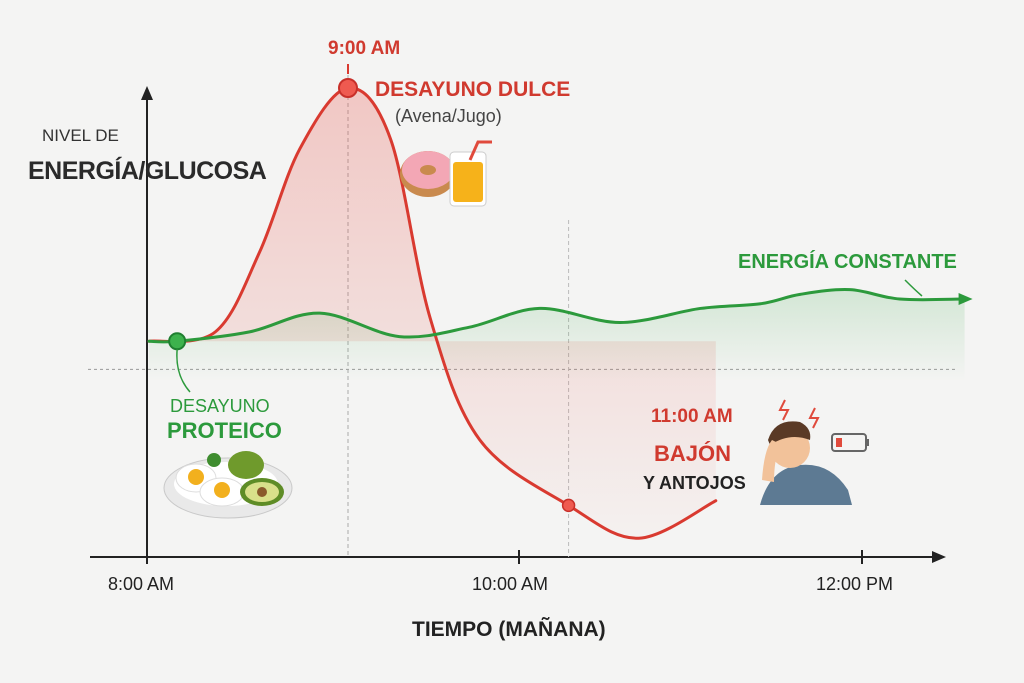 This screenshot has height=683, width=1024. I want to click on y-axis-arrow, so click(147, 93).